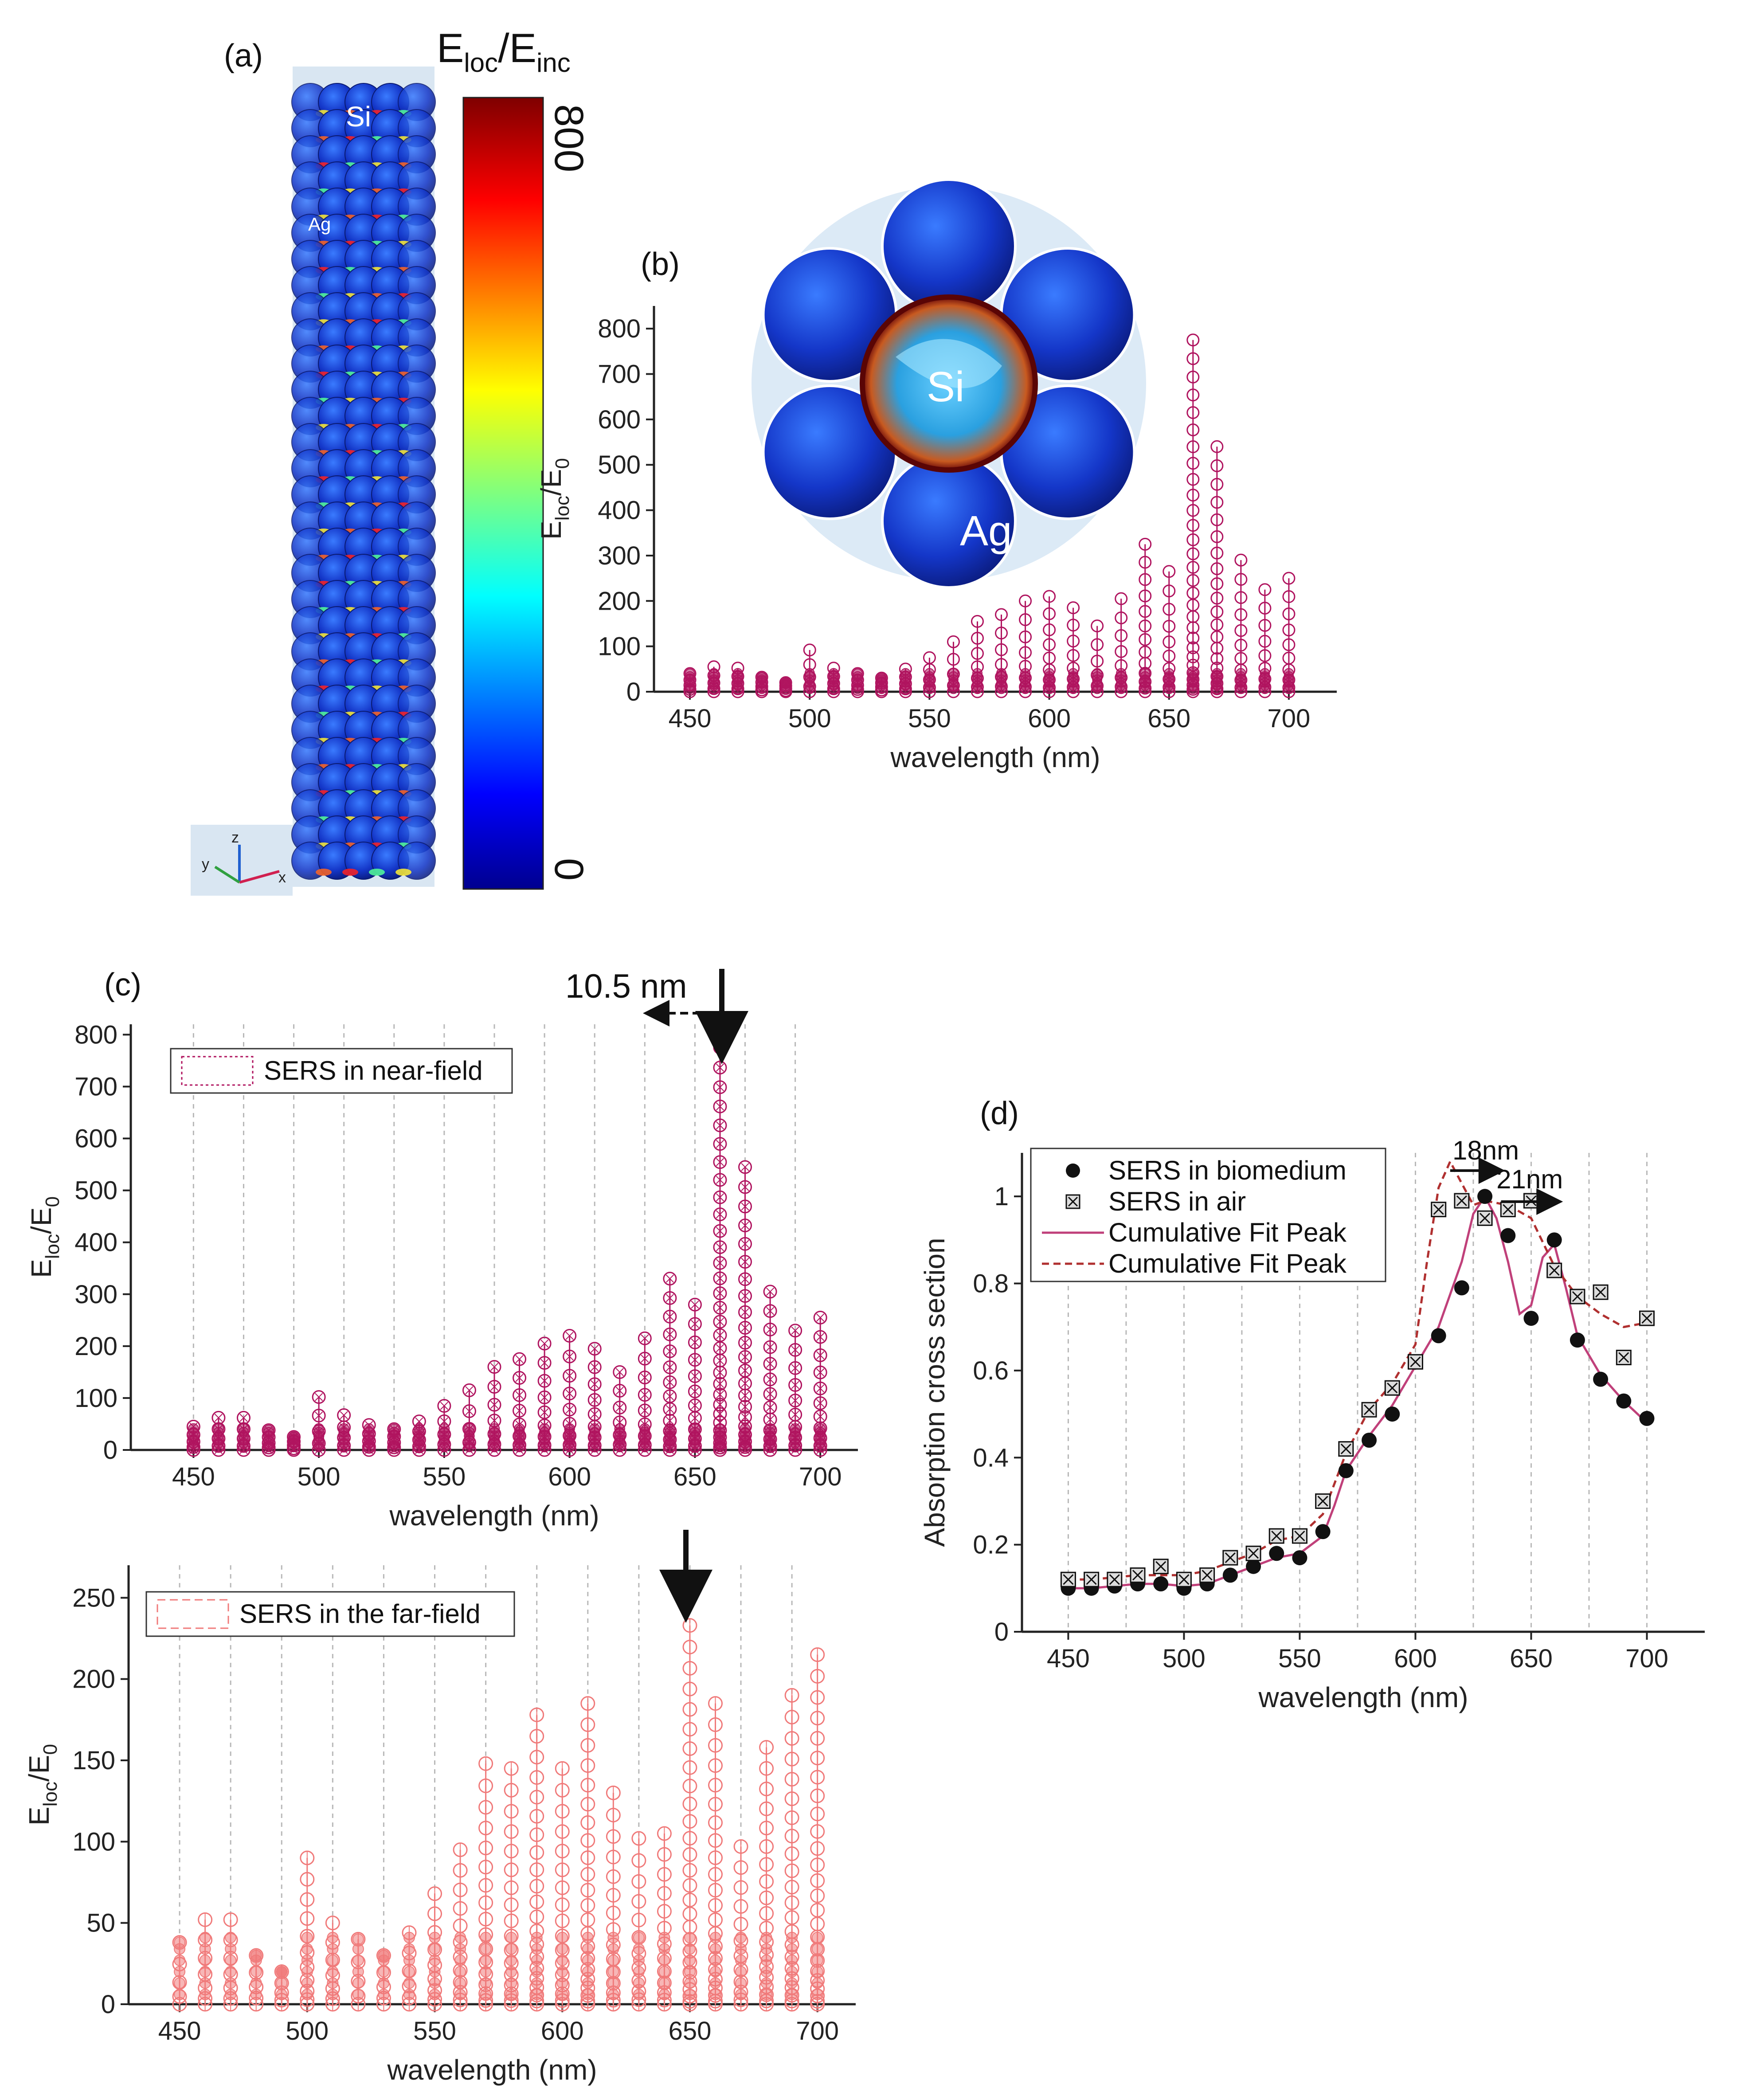 Image resolution: width=1738 pixels, height=2100 pixels. What do you see at coordinates (690, 718) in the screenshot?
I see `x-tick-label: 450` at bounding box center [690, 718].